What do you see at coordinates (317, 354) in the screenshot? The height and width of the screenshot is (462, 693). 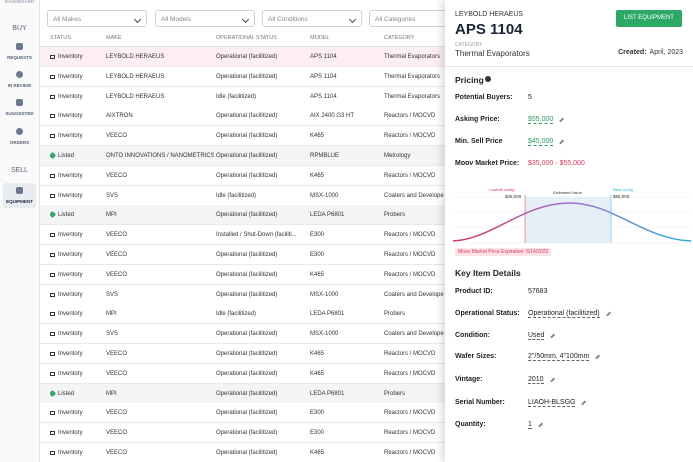 I see `cell-text: K465` at bounding box center [317, 354].